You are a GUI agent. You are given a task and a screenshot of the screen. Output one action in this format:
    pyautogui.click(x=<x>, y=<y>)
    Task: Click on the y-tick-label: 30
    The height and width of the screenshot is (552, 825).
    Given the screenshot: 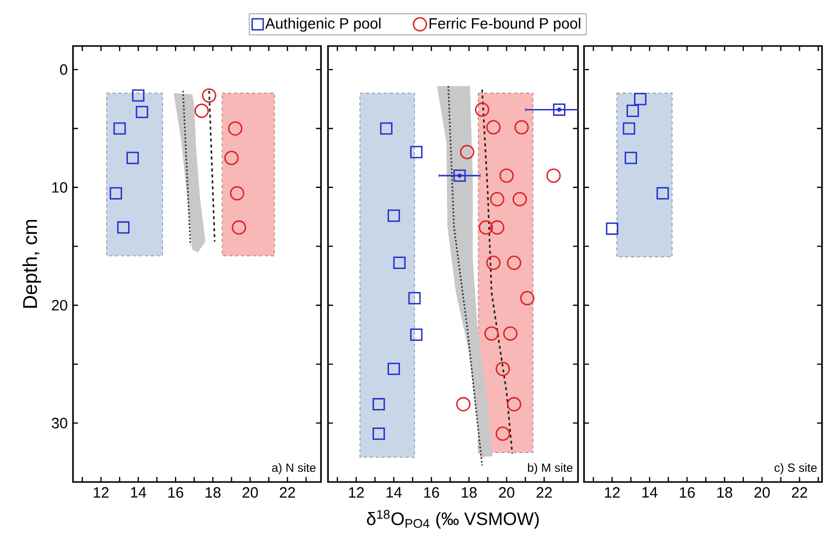 What is the action you would take?
    pyautogui.click(x=60, y=423)
    